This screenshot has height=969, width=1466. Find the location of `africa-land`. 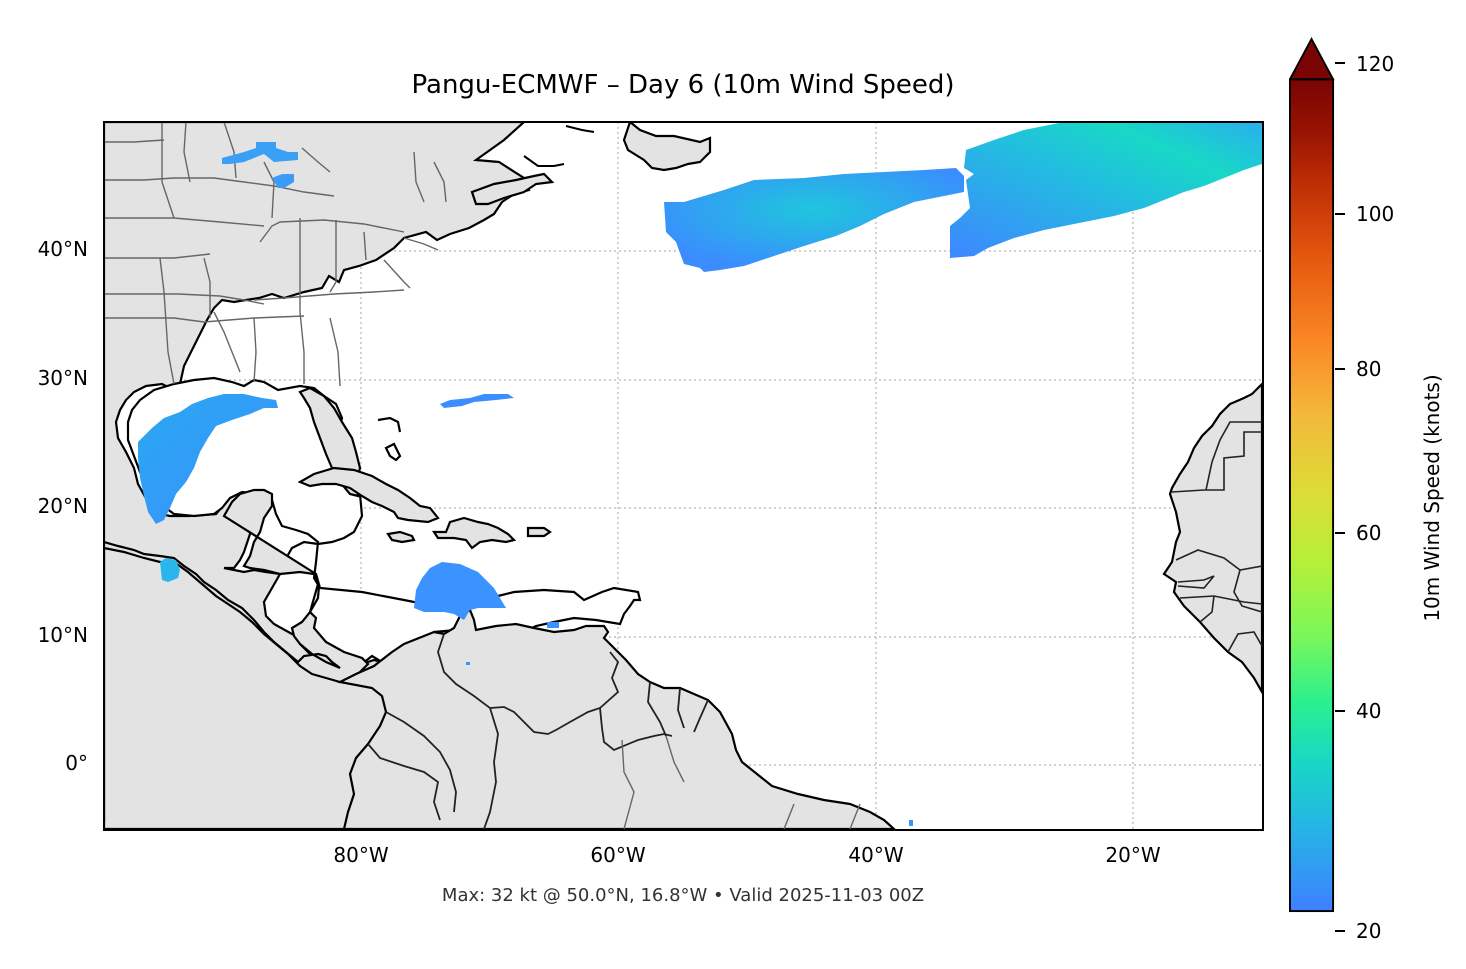

africa-land is located at coordinates (1212, 538).